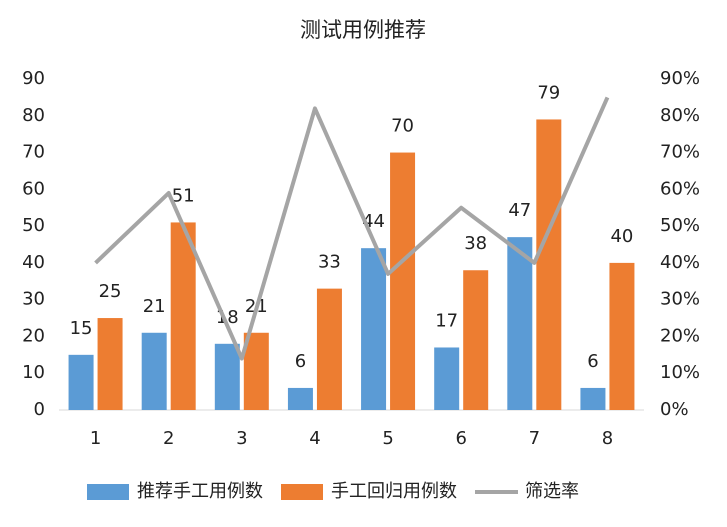 This screenshot has width=727, height=527. I want to click on y2-tick-label: 10%, so click(680, 372).